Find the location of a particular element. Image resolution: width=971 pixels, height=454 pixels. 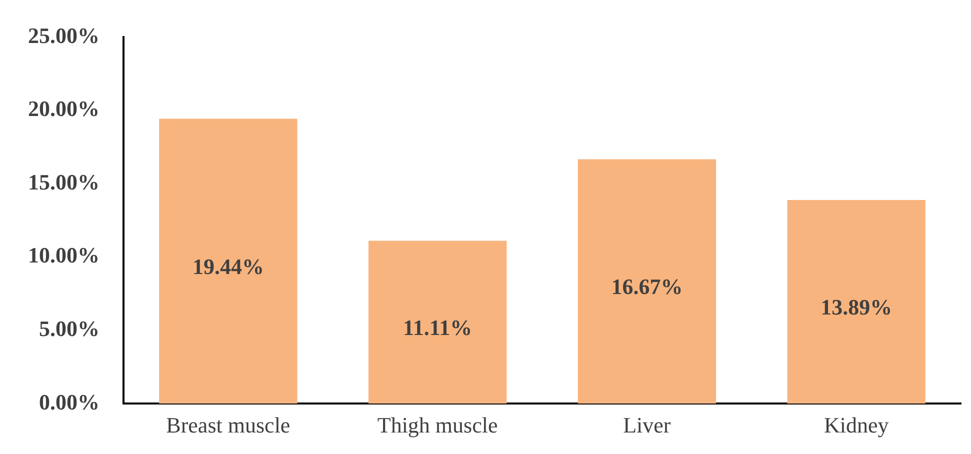

data-label: 19.44% is located at coordinates (228, 266).